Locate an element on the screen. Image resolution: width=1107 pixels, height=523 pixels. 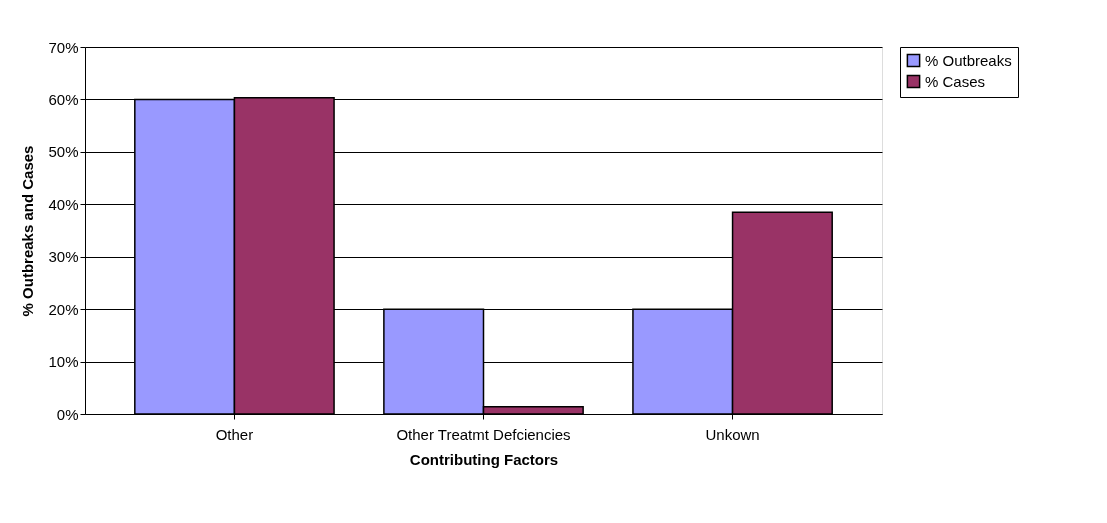
y-tick-label: 60% is located at coordinates (63, 99).